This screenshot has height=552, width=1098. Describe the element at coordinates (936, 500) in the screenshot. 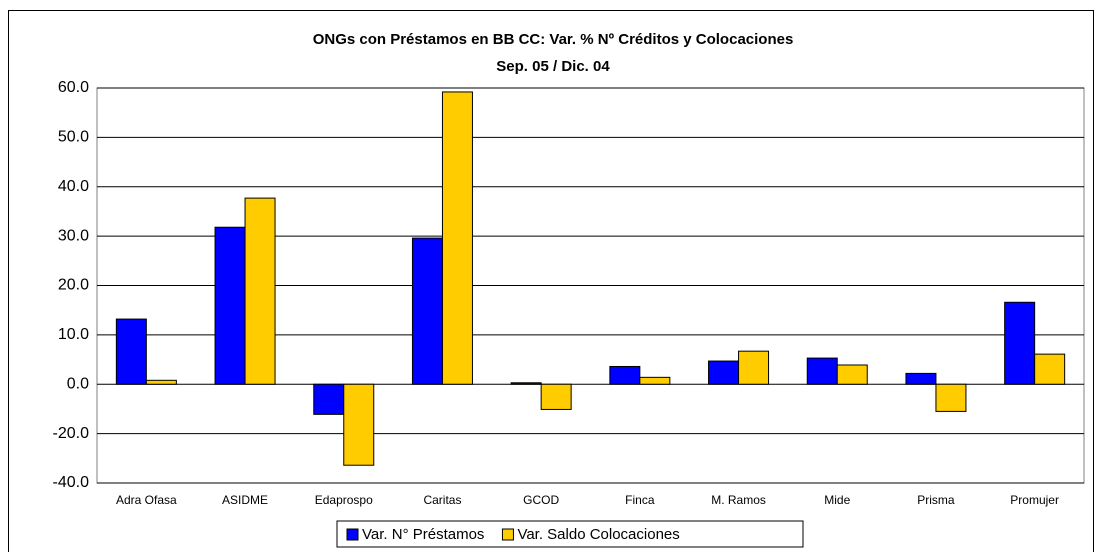

I see `x-tick-label: Prisma` at that location.